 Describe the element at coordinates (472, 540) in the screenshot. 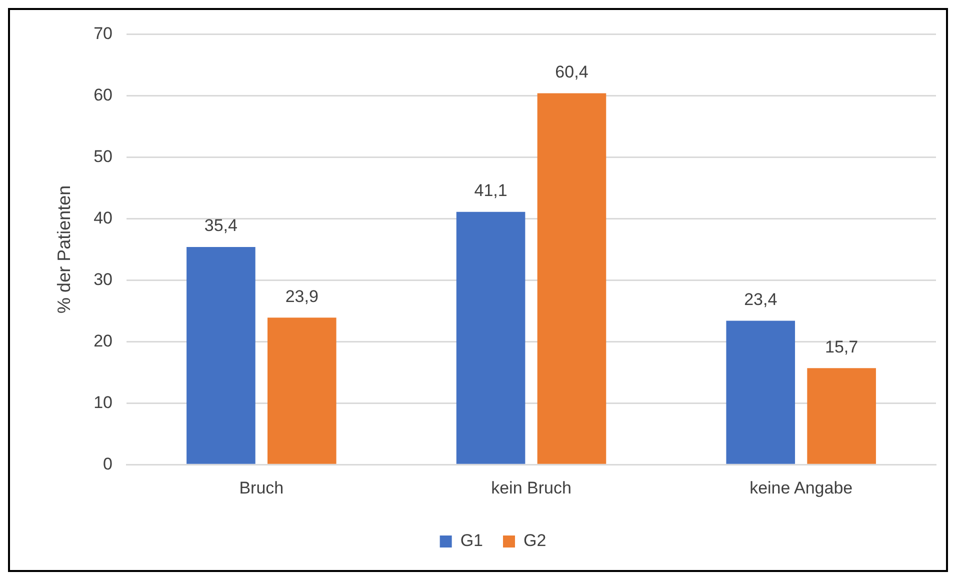

I see `legend-label: G1` at that location.